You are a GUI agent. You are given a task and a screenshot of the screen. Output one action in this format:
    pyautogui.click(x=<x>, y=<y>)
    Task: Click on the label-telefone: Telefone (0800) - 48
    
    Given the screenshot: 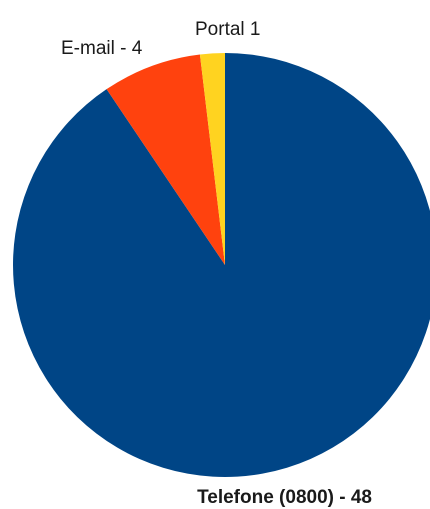 What is the action you would take?
    pyautogui.click(x=284, y=497)
    